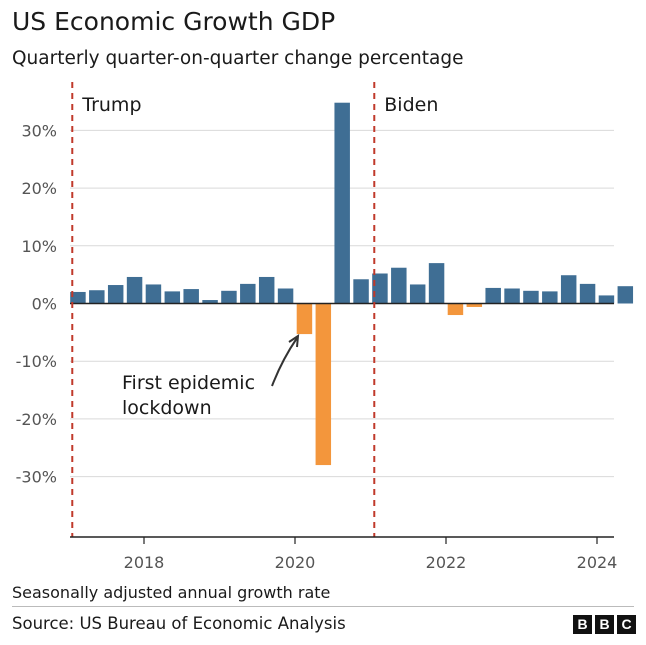 The width and height of the screenshot is (646, 645). What do you see at coordinates (344, 554) in the screenshot?
I see `x-axis: 2018 2020 2022 2024` at bounding box center [344, 554].